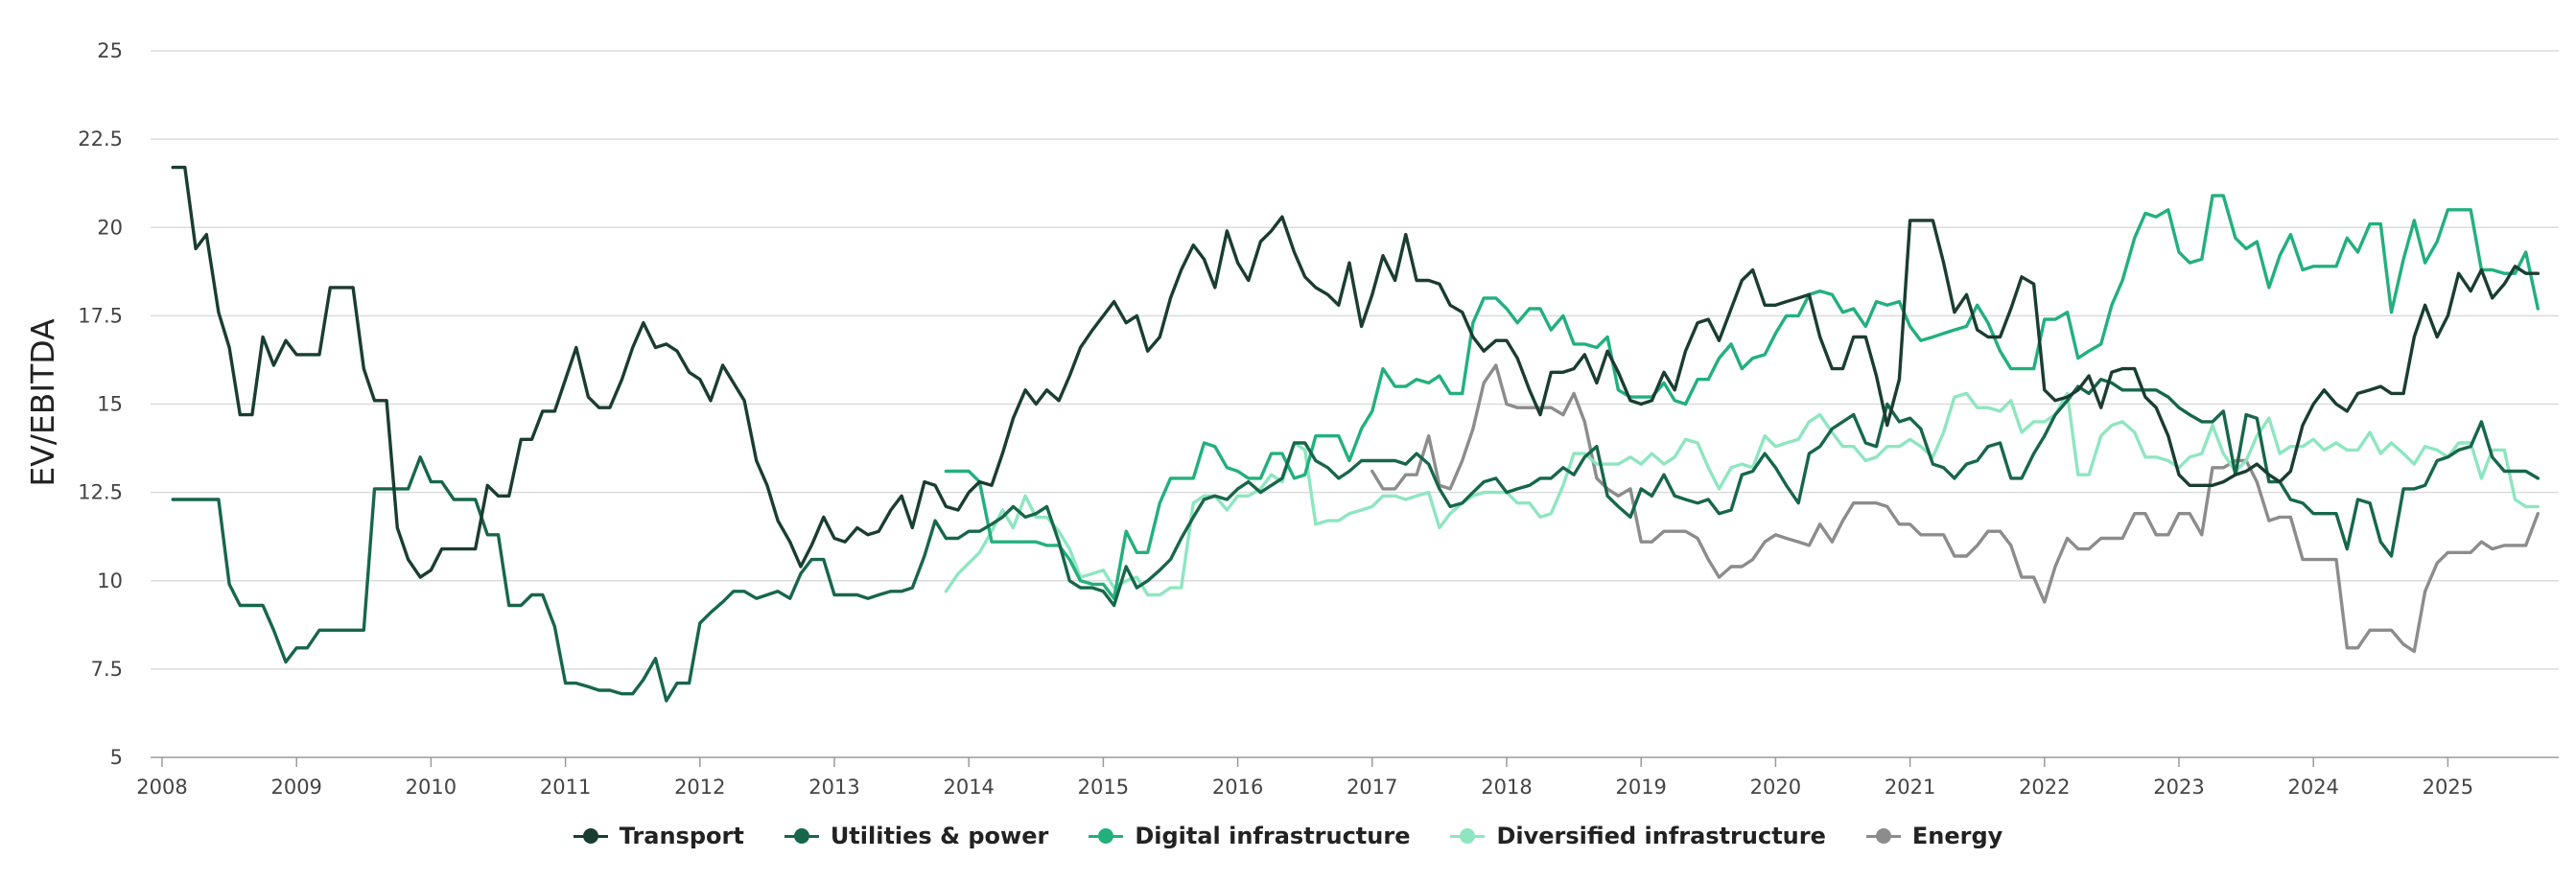 The height and width of the screenshot is (882, 2576). I want to click on y-axis-label: EV/EBITDA, so click(42, 402).